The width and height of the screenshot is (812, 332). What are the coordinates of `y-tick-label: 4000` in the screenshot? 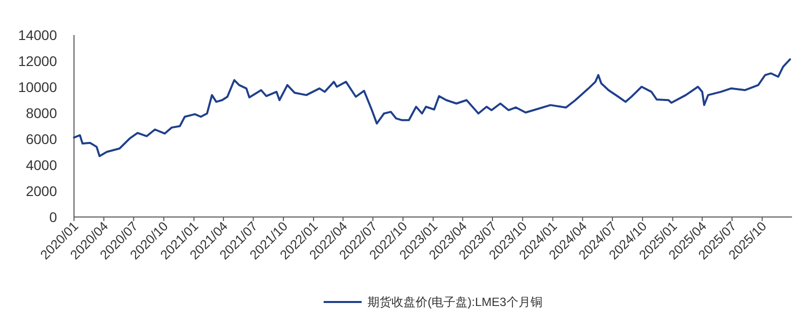 It's located at (42, 165).